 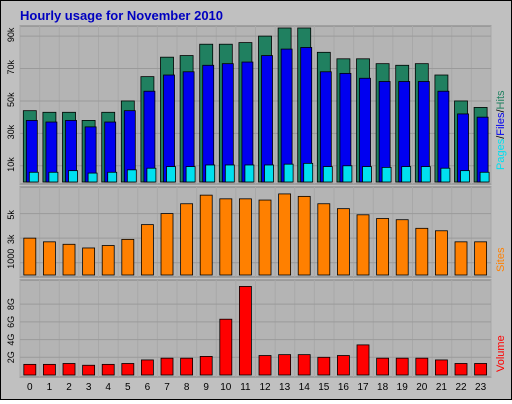 I want to click on ylabel-volume: Volume, so click(x=501, y=353).